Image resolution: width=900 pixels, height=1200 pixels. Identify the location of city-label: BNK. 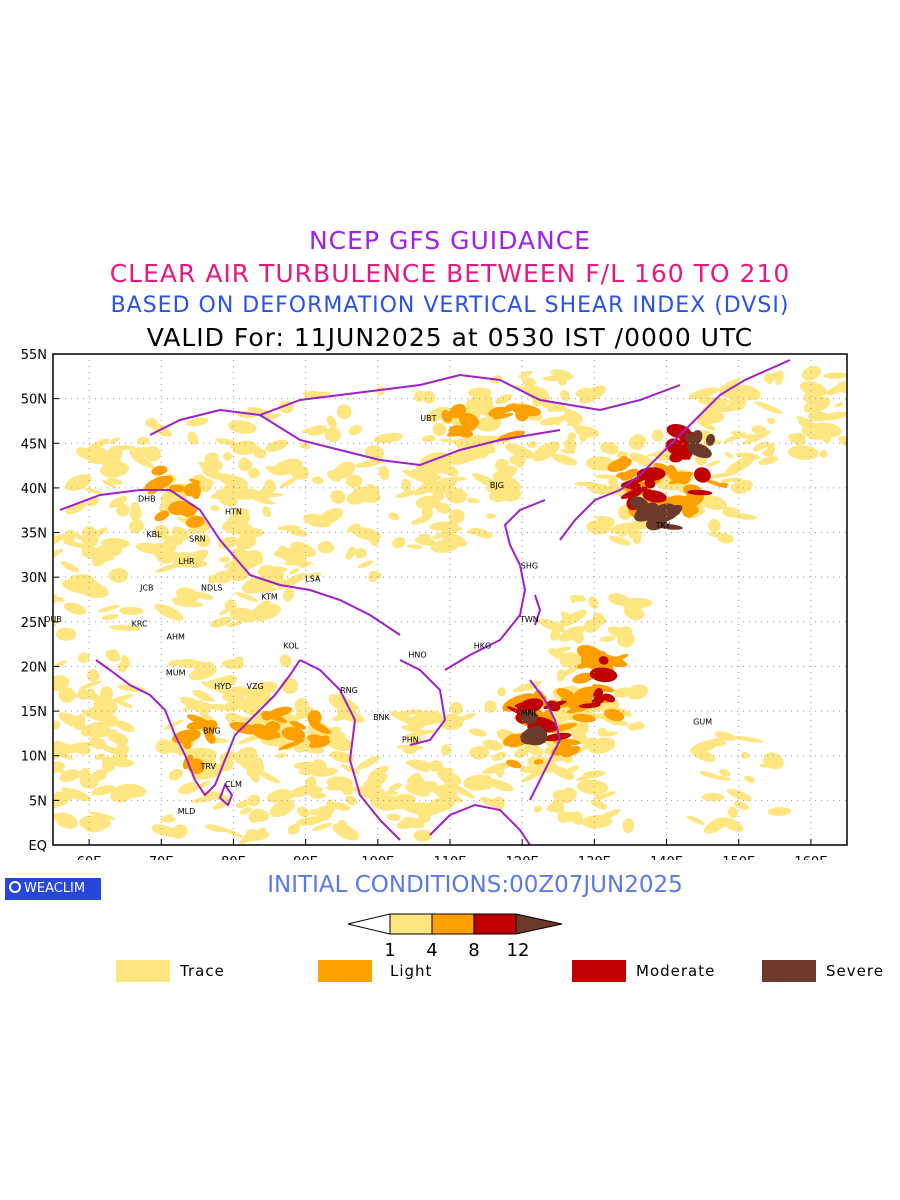
(381, 717).